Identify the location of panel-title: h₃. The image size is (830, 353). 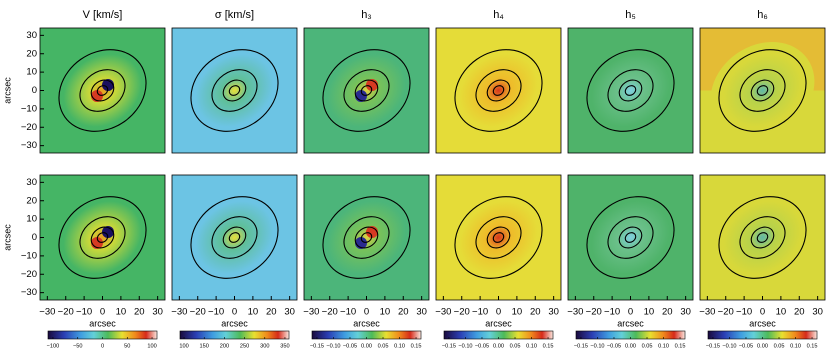
(366, 15).